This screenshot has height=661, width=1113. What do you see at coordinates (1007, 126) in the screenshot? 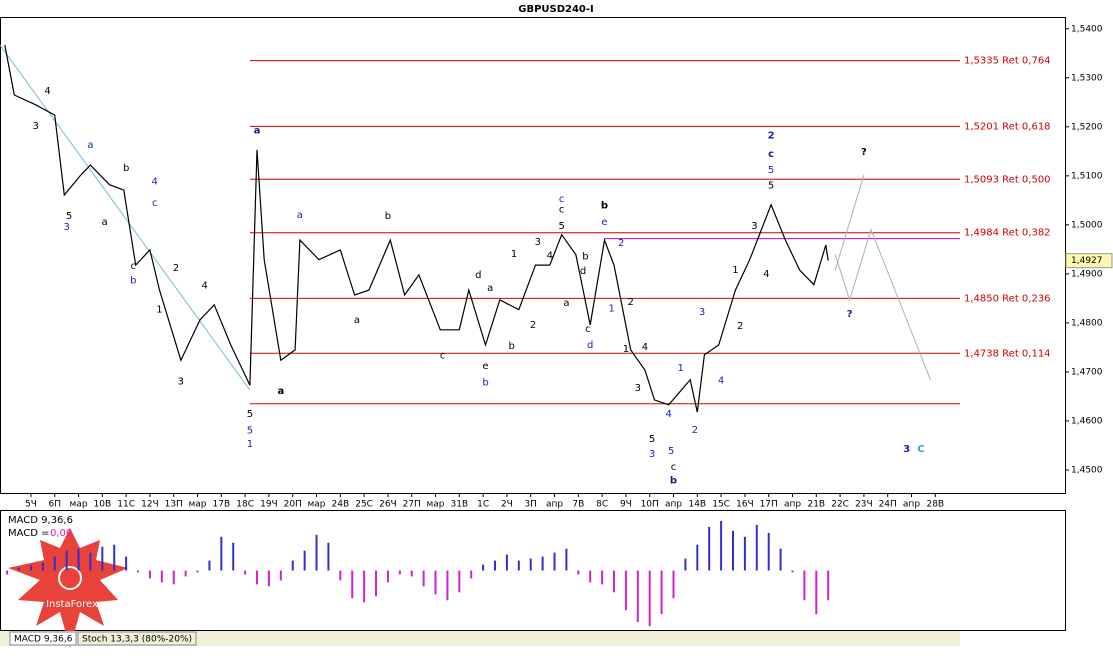
I see `fib-label: 1,5201 Ret 0,618` at bounding box center [1007, 126].